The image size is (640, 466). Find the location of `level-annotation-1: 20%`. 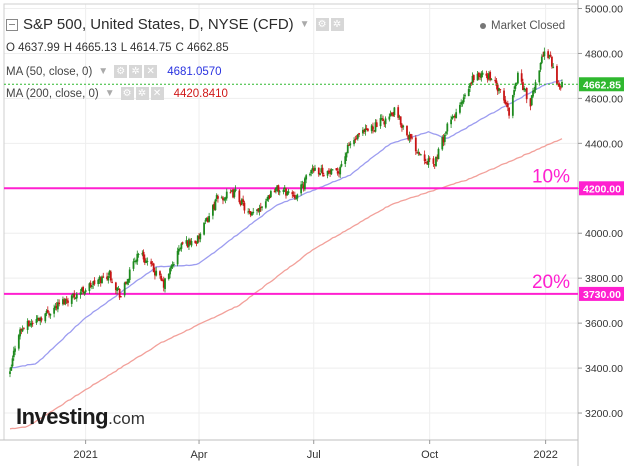

level-annotation-1: 20% is located at coordinates (551, 282).